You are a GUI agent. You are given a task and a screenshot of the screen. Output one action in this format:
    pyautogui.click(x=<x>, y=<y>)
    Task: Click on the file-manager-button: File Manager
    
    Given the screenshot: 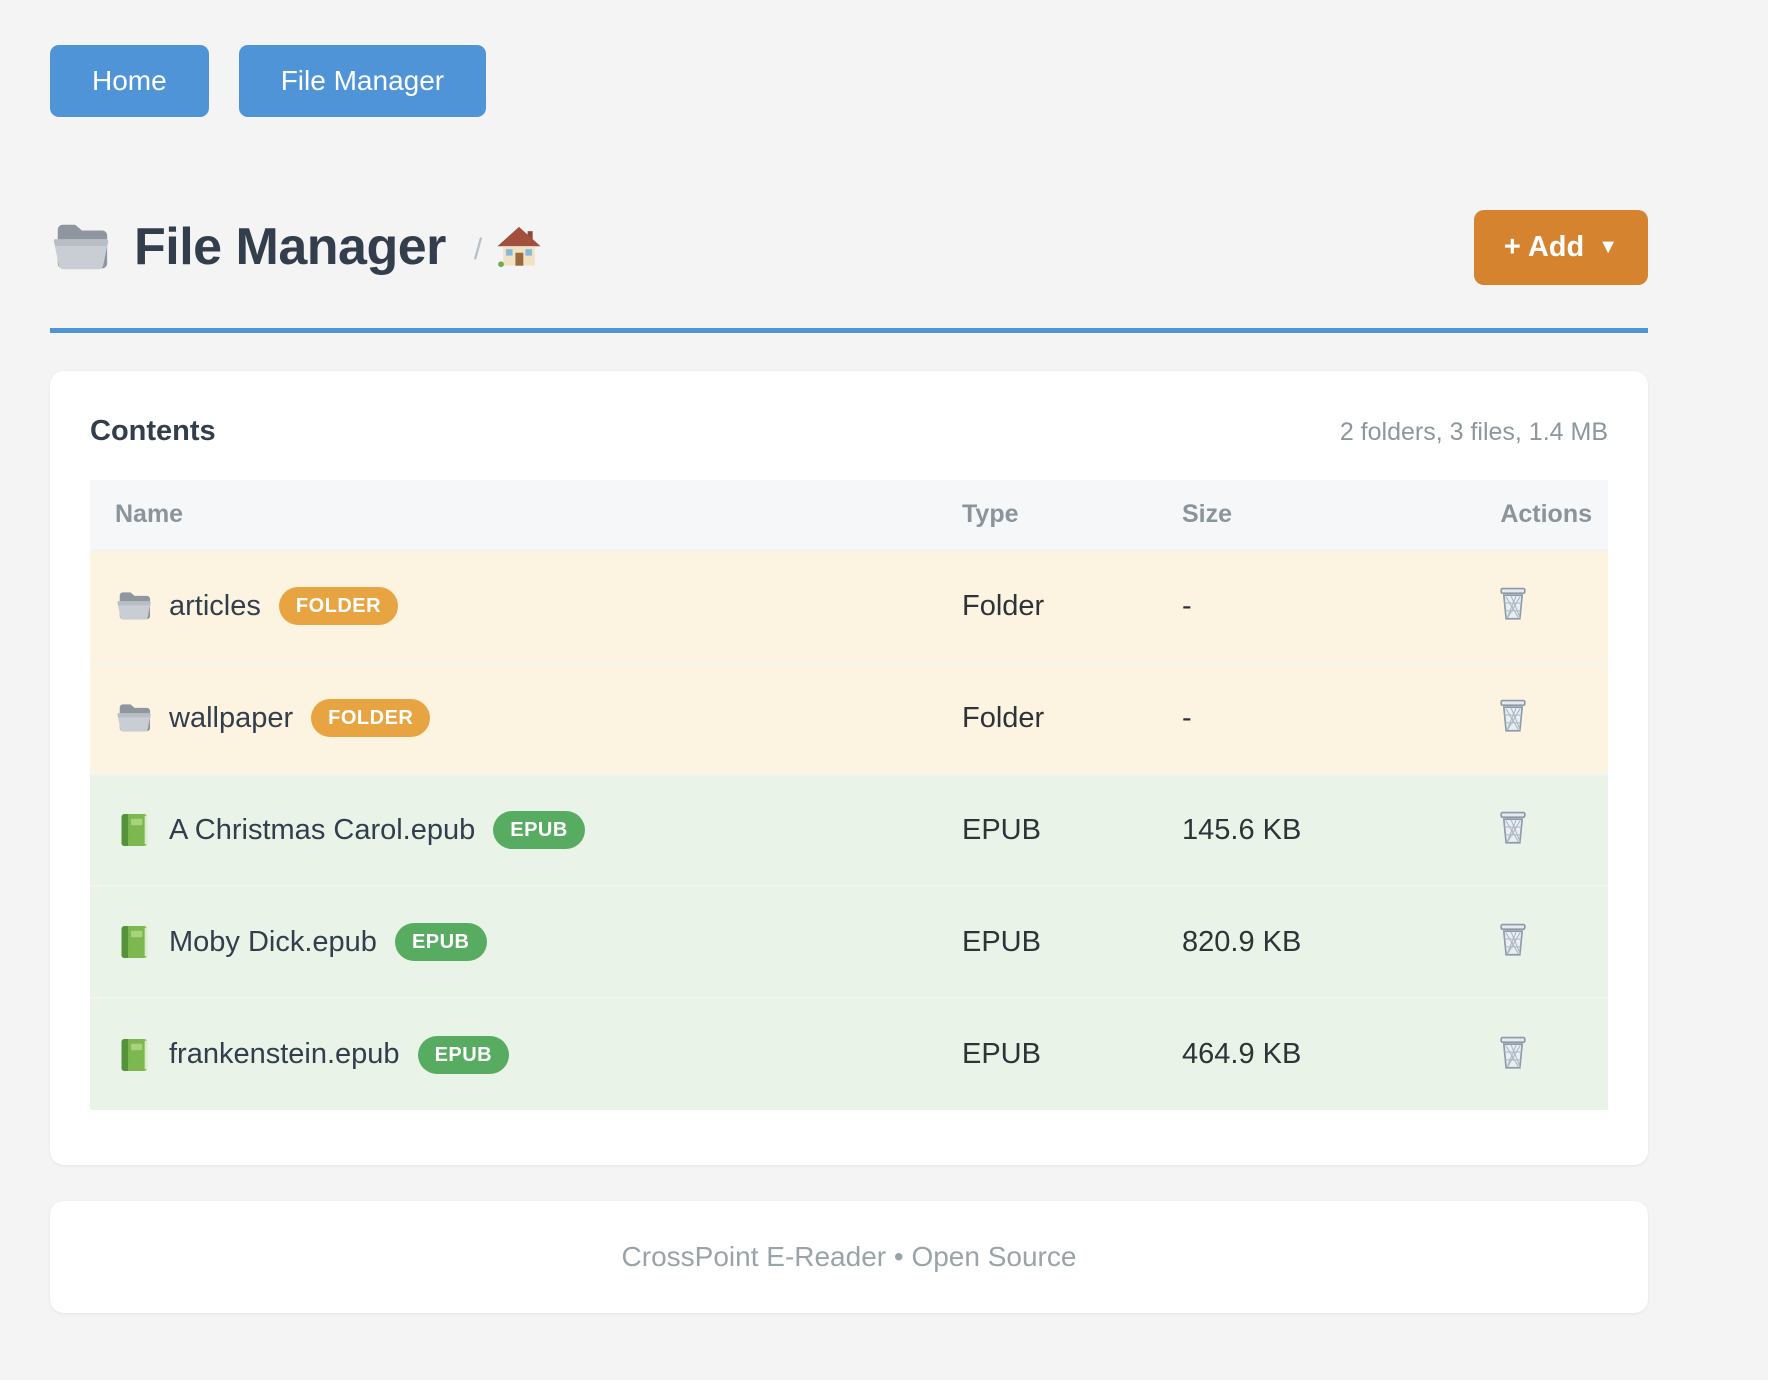 What is the action you would take?
    pyautogui.click(x=362, y=81)
    